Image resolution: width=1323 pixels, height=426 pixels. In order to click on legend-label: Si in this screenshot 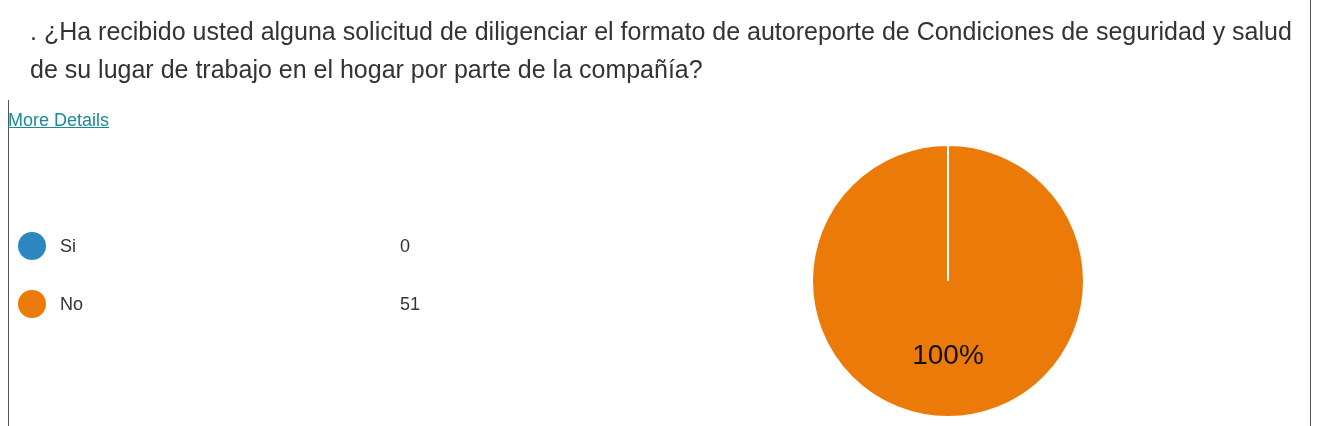, I will do `click(68, 246)`.